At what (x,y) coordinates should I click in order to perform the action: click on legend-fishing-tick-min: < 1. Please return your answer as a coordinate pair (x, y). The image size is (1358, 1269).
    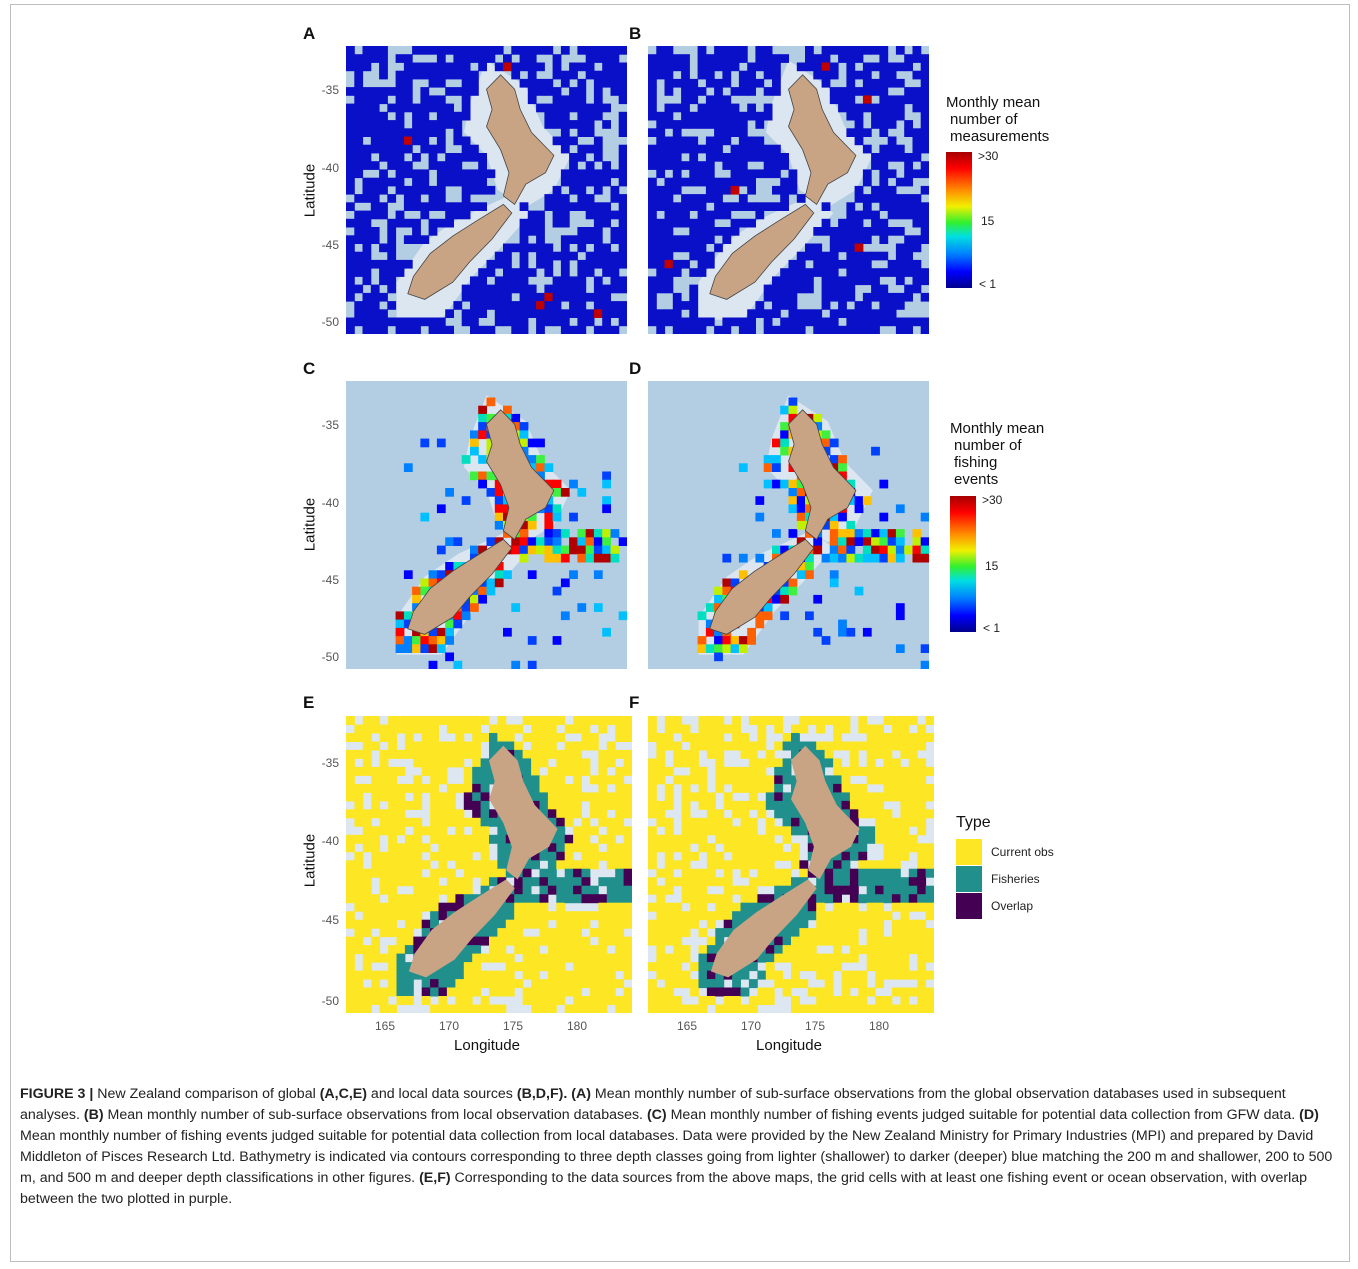
    Looking at the image, I should click on (992, 628).